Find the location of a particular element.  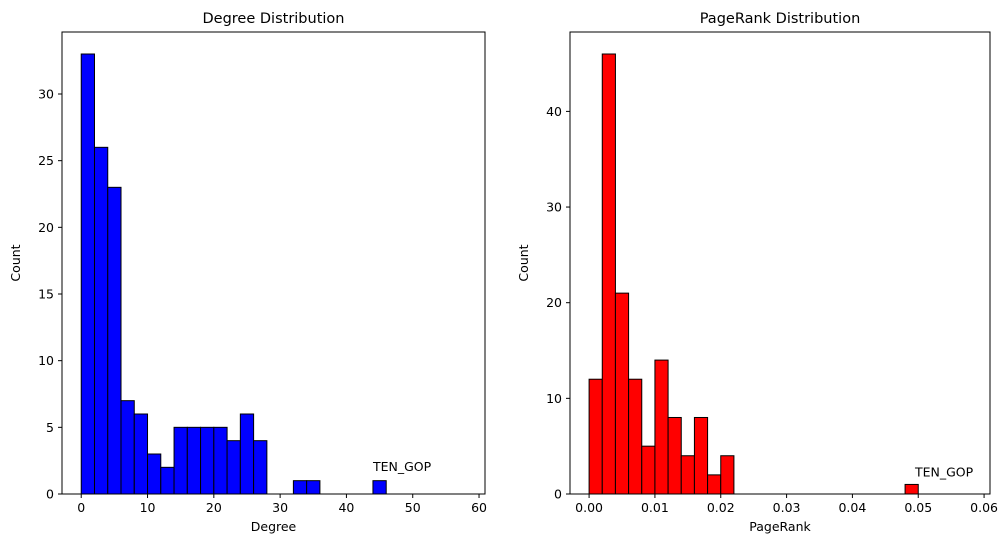

degree-chart-ylabel: Count is located at coordinates (15, 262).